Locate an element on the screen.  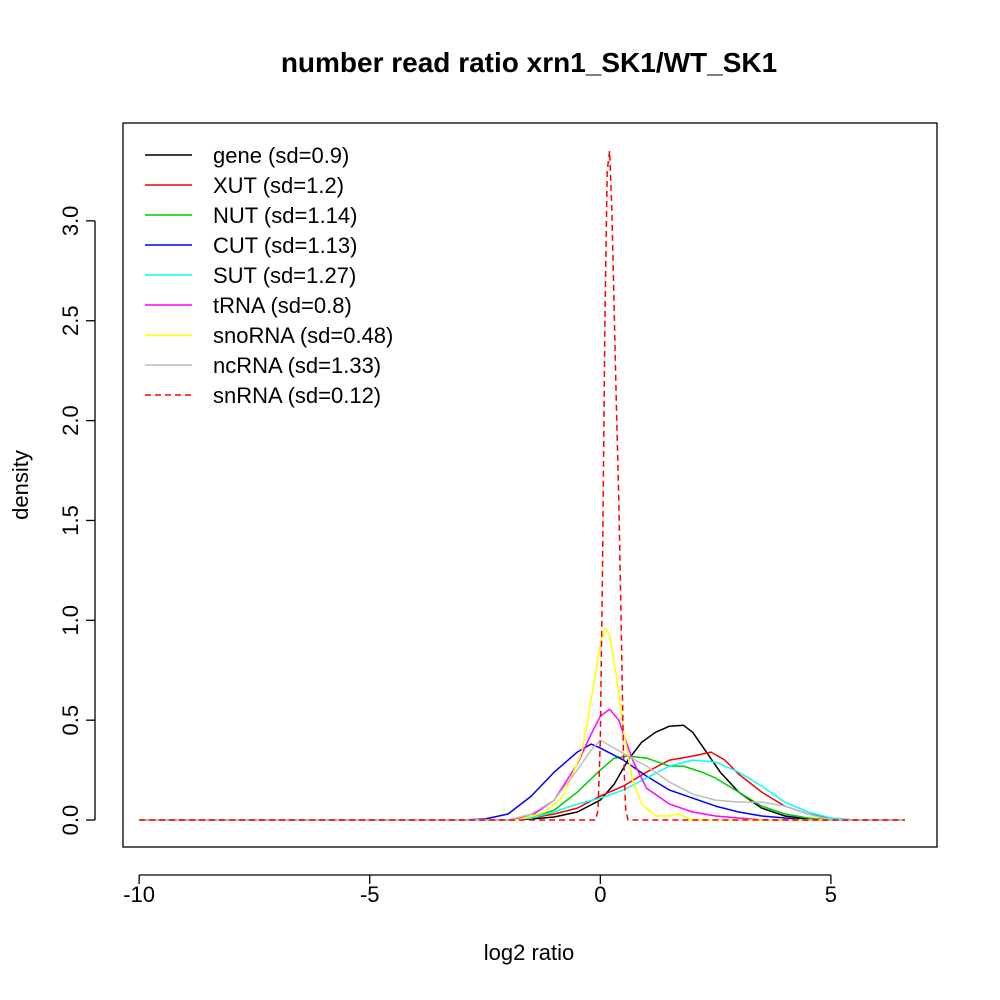
x-tick-label: -5 is located at coordinates (370, 894).